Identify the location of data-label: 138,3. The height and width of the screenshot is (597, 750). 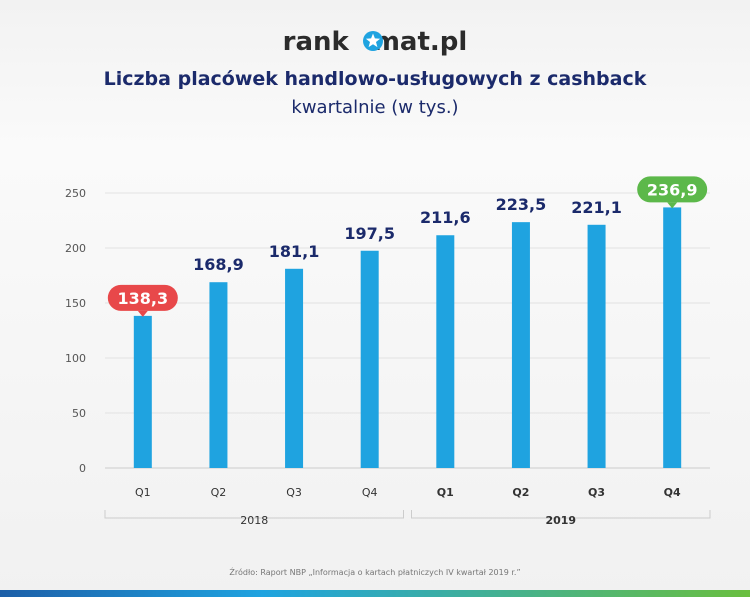
(143, 298).